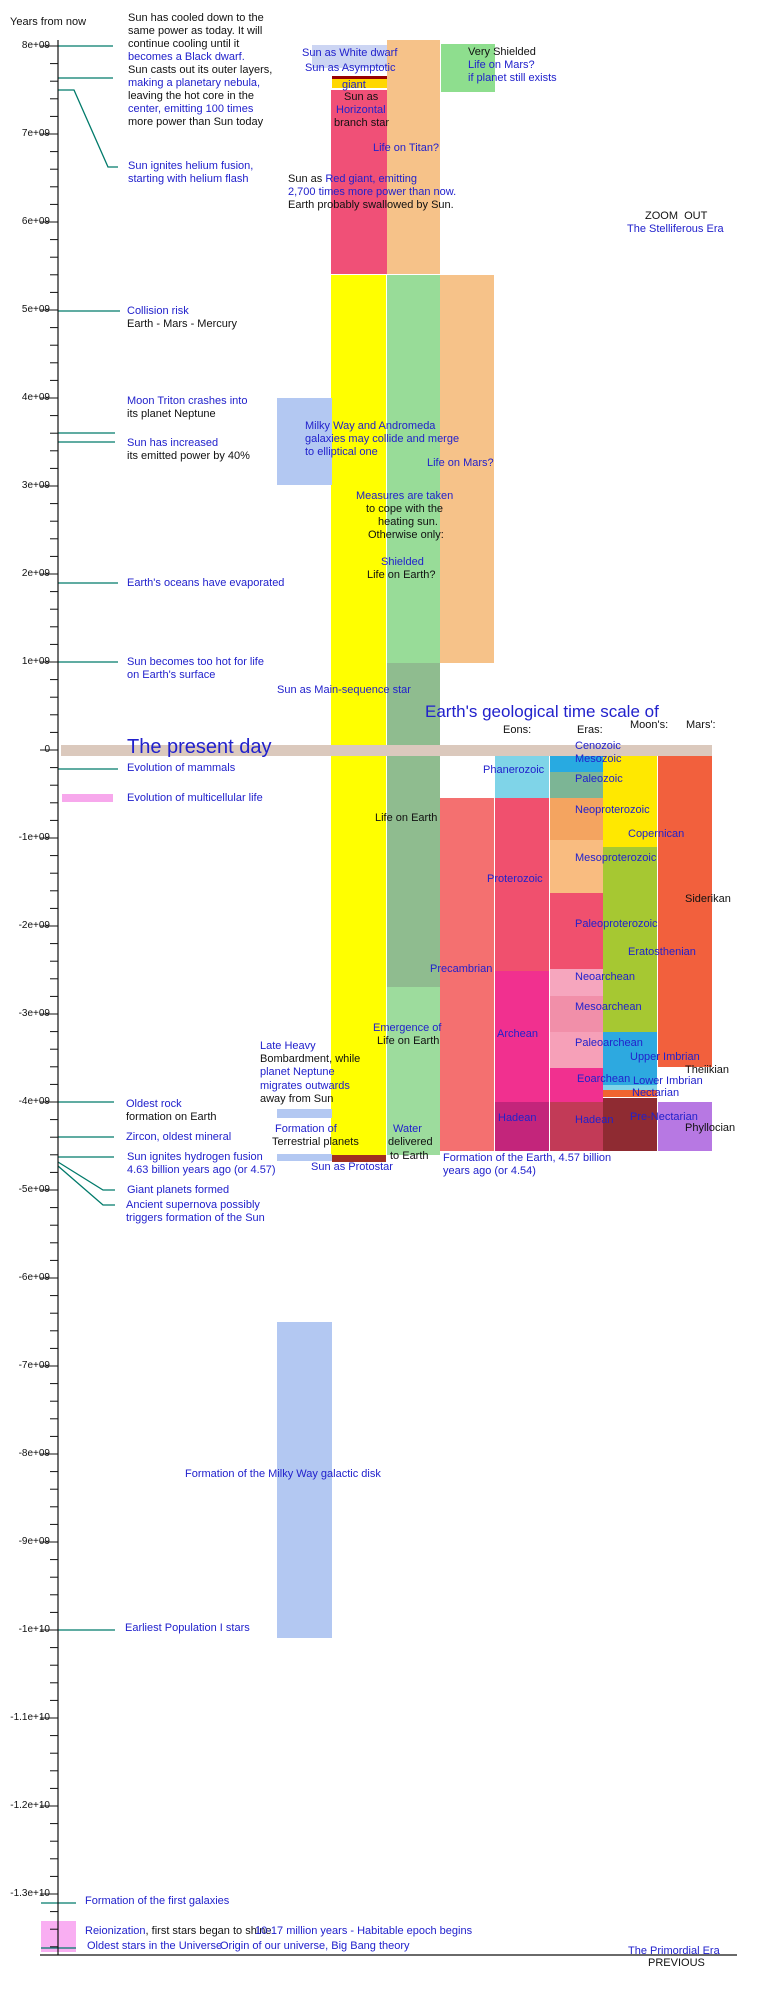 The image size is (773, 2000). Describe the element at coordinates (288, 1046) in the screenshot. I see `lhb-1: Late Heavy` at that location.